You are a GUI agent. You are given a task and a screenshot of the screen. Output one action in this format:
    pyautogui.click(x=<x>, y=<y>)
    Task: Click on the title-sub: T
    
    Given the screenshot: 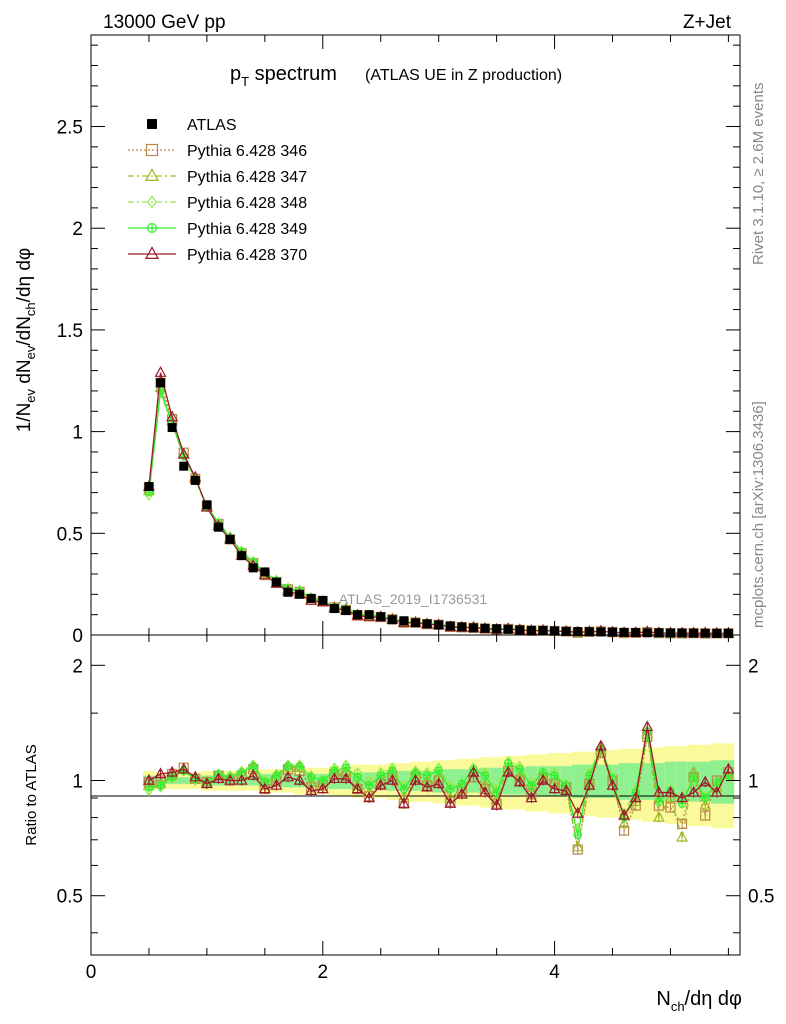 What is the action you would take?
    pyautogui.click(x=245, y=81)
    